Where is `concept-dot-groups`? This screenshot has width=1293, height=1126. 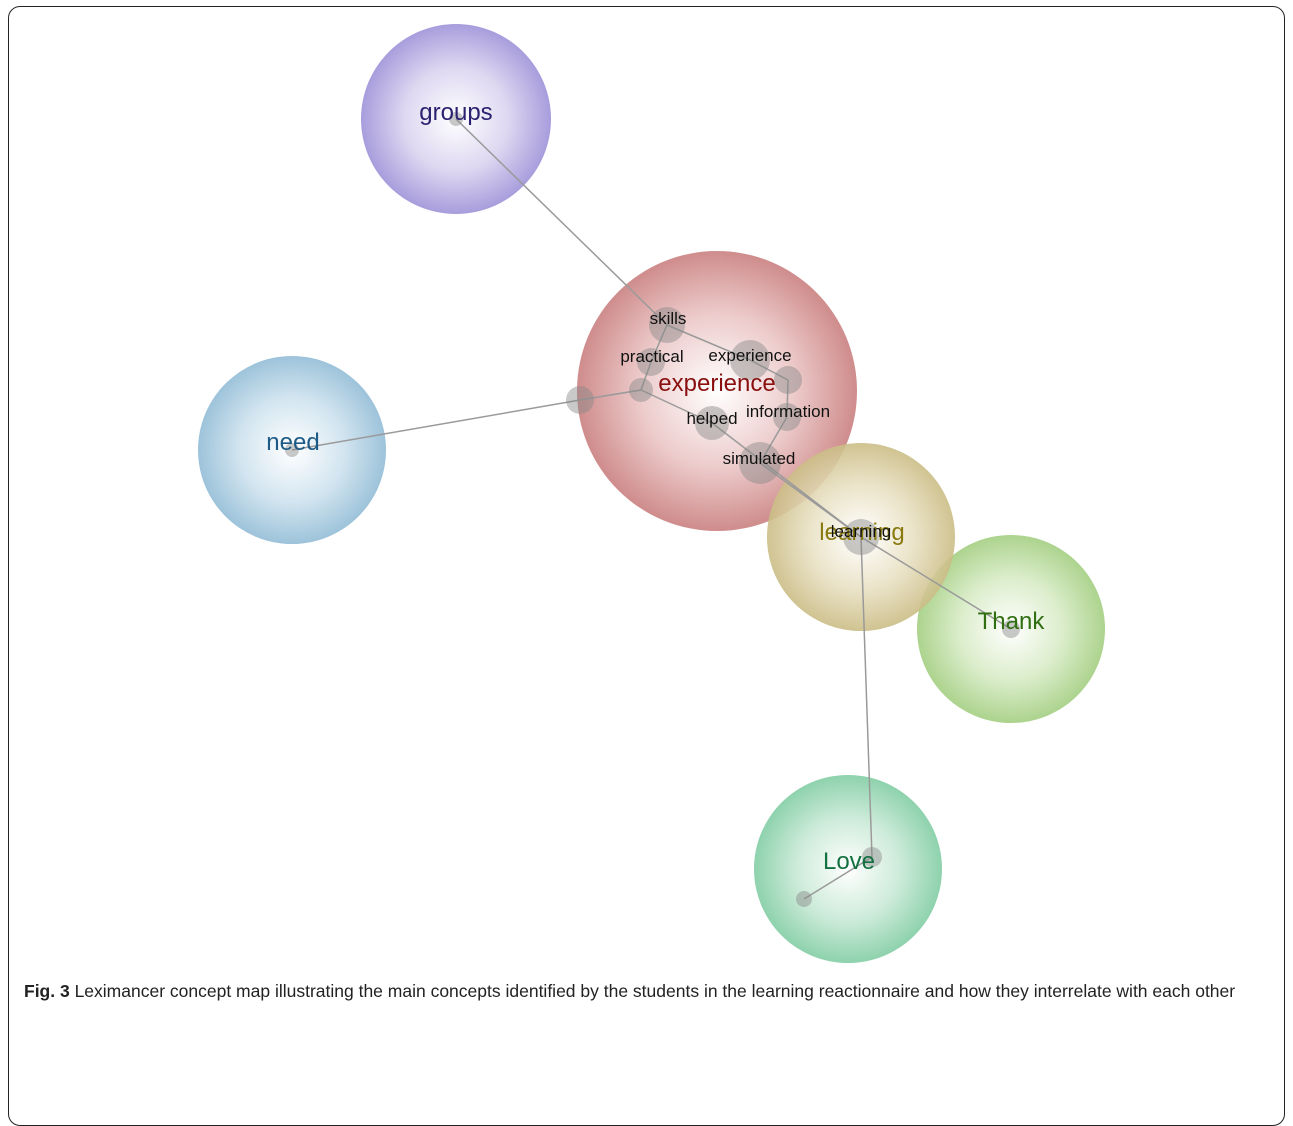
concept-dot-groups is located at coordinates (456, 119).